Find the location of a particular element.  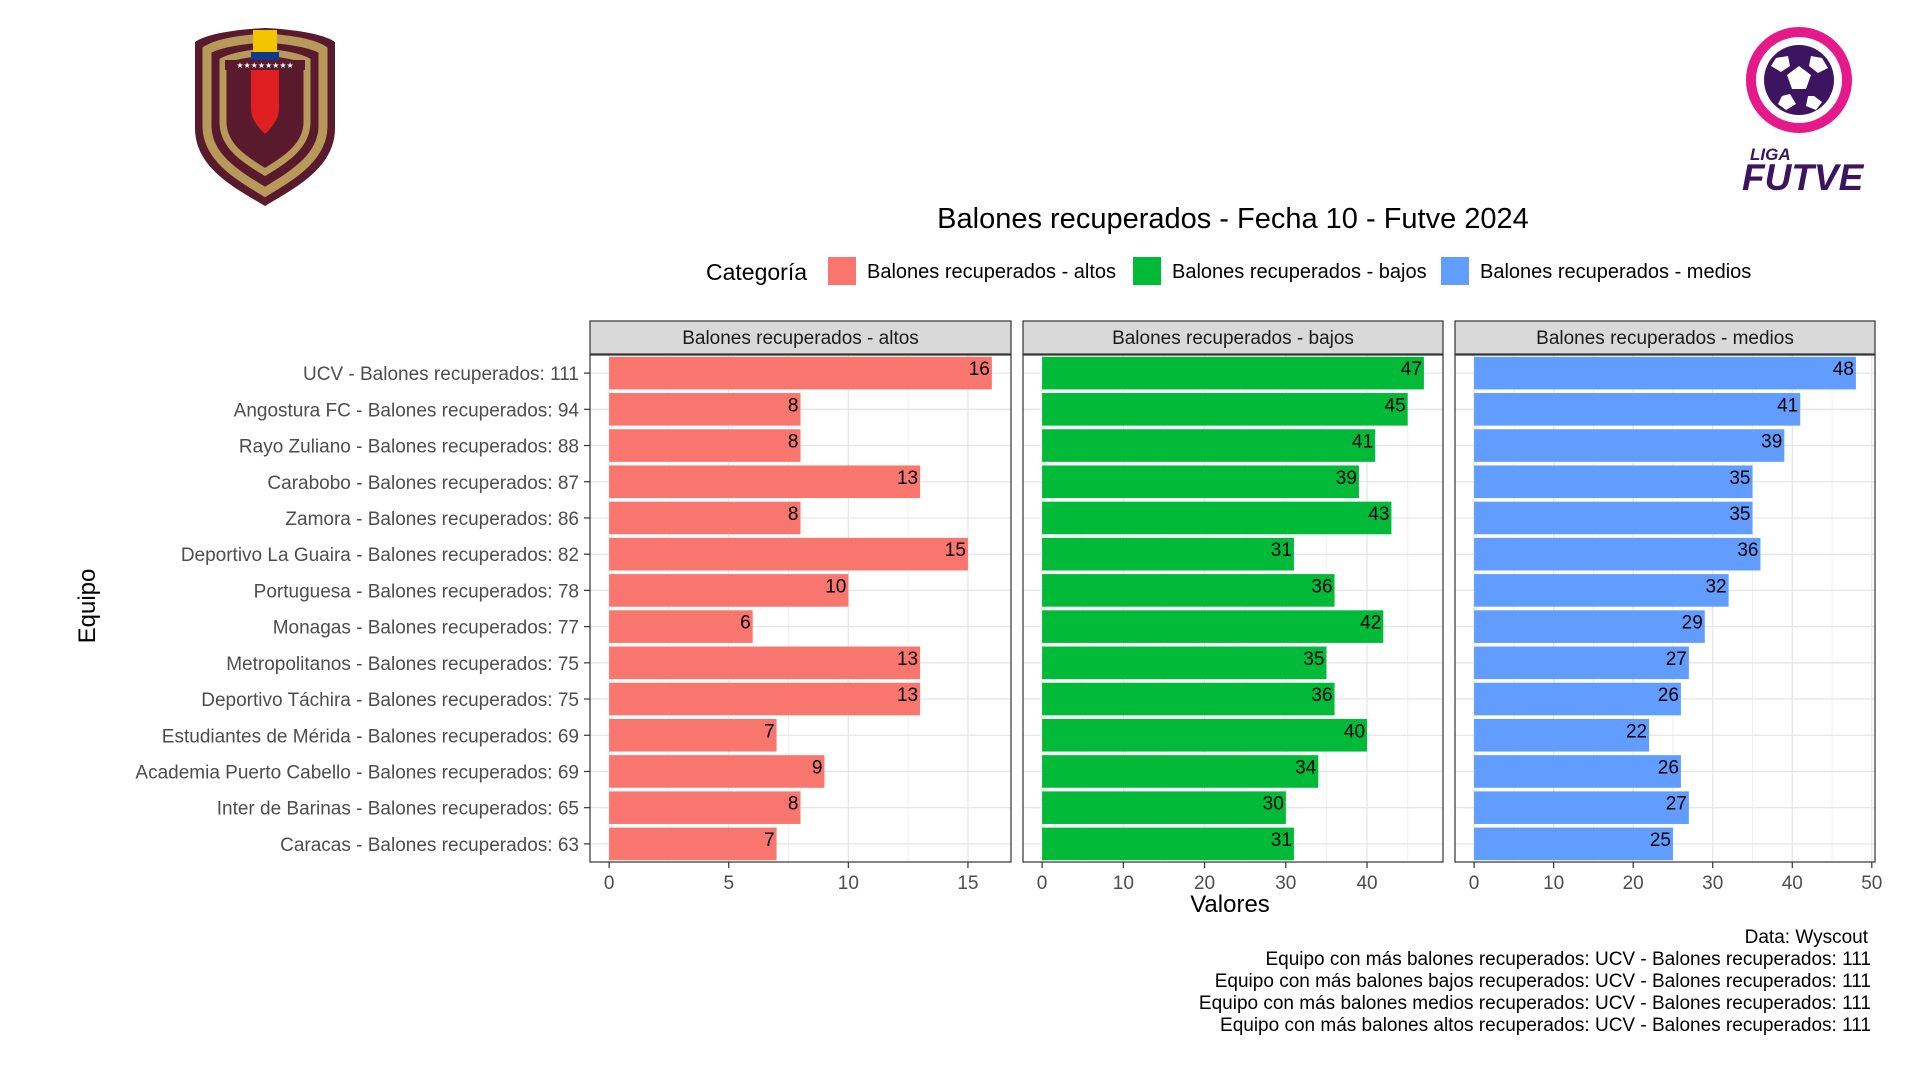

liga-logo-text: LIGA is located at coordinates (1770, 154).